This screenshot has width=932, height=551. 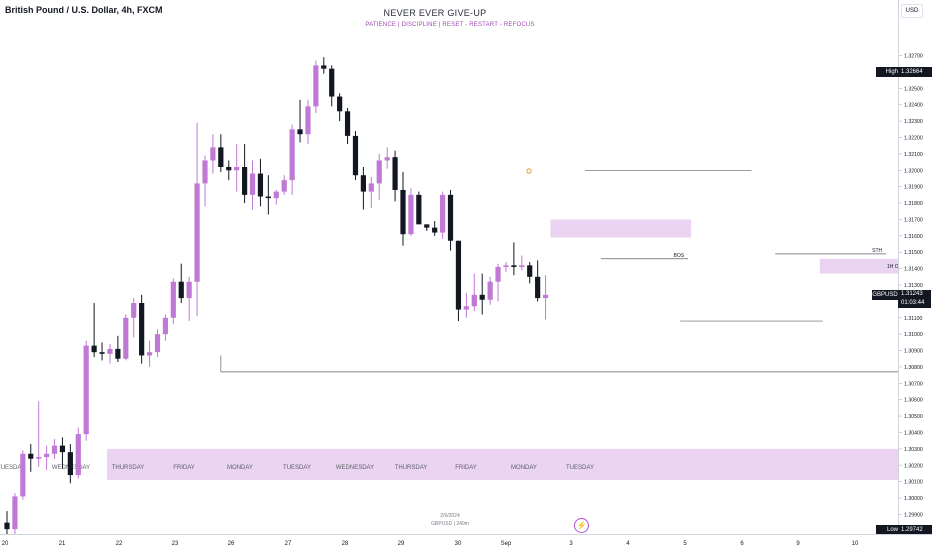 What do you see at coordinates (913, 499) in the screenshot?
I see `price-tick-label: 1.30000` at bounding box center [913, 499].